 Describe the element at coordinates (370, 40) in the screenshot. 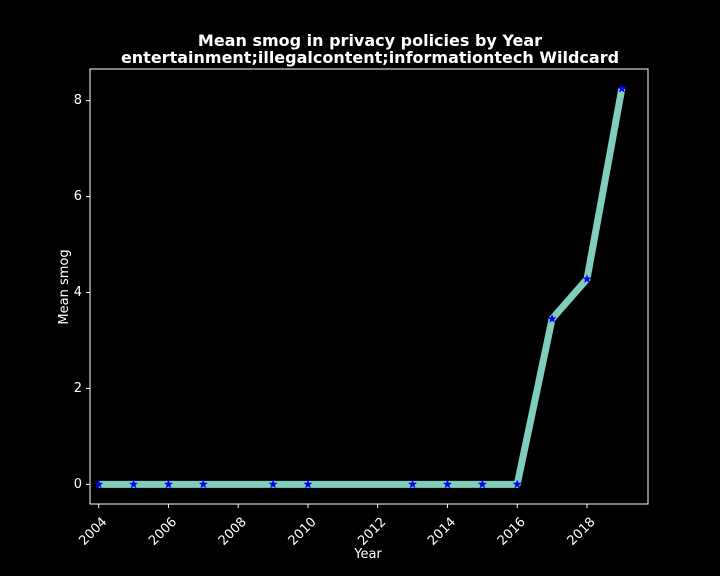

I see `chart-title: Mean smog in privacy policies by Year` at that location.